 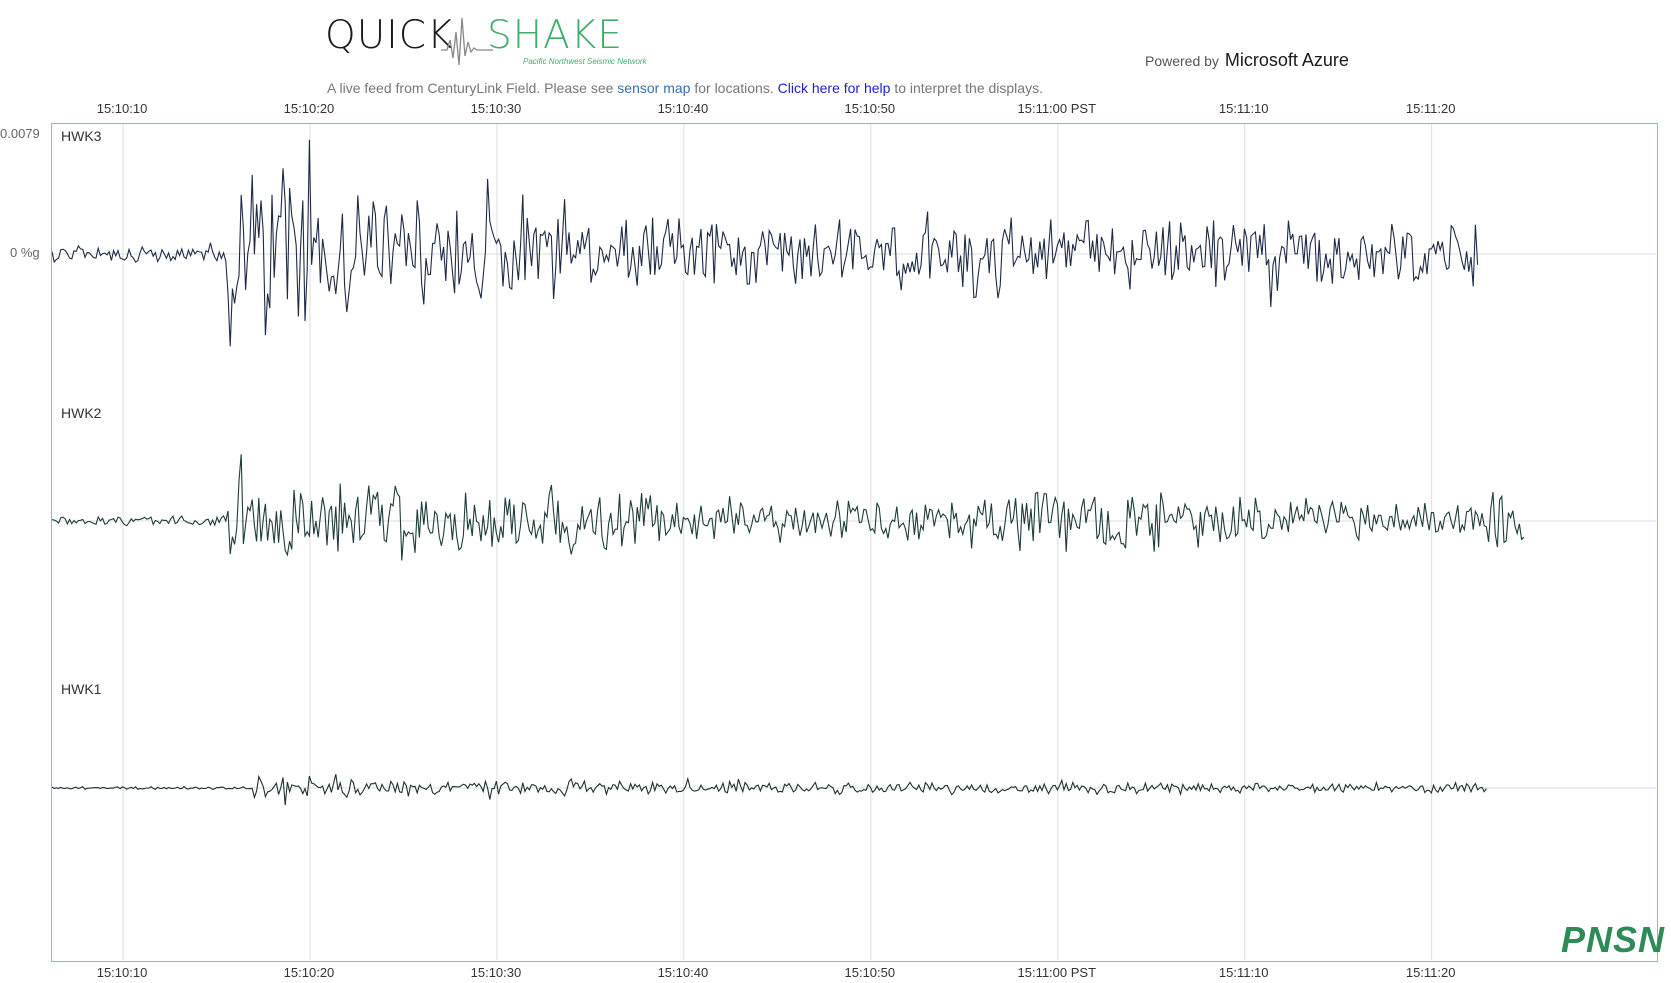 I want to click on x-tick-label-top: 15:10:50, so click(x=870, y=108).